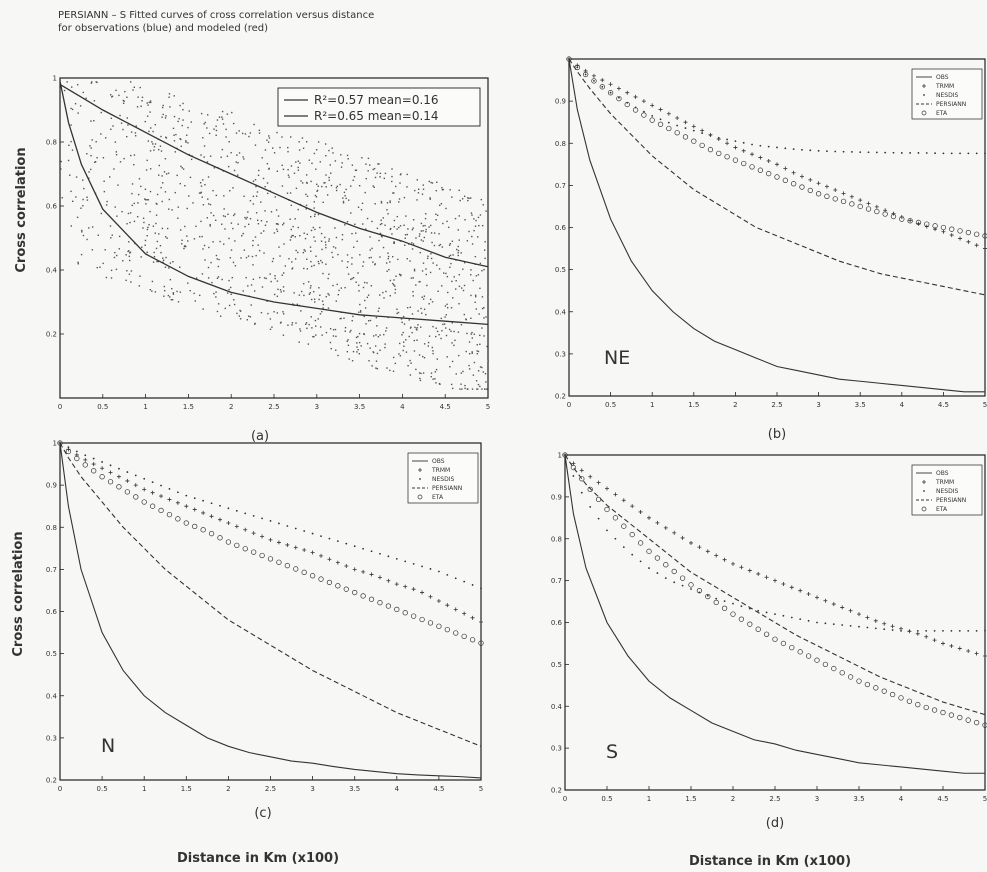  I want to click on y-tick-label: 0.6, so click(52, 207).